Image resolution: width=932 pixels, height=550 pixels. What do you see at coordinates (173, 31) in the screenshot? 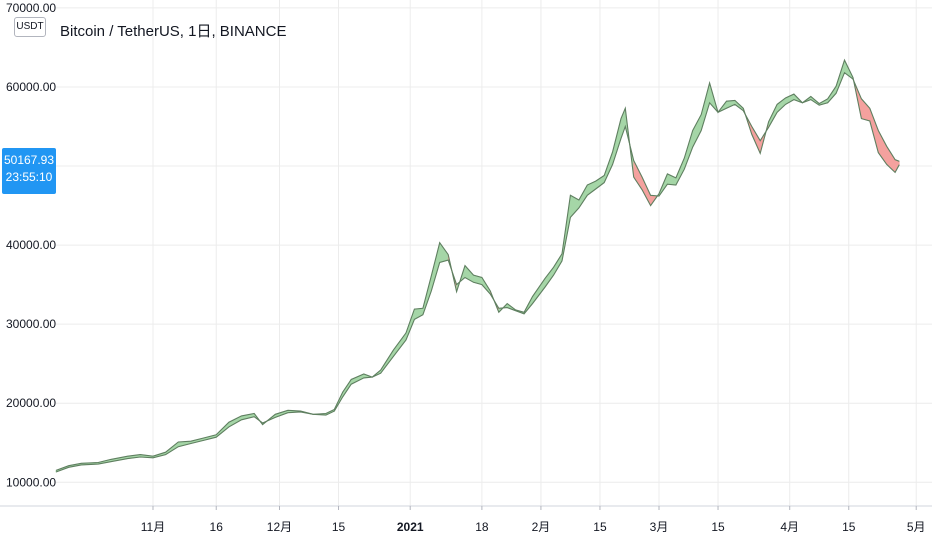
I see `symbol-title: Bitcoin / TetherUS, 1日, BINANCE` at bounding box center [173, 31].